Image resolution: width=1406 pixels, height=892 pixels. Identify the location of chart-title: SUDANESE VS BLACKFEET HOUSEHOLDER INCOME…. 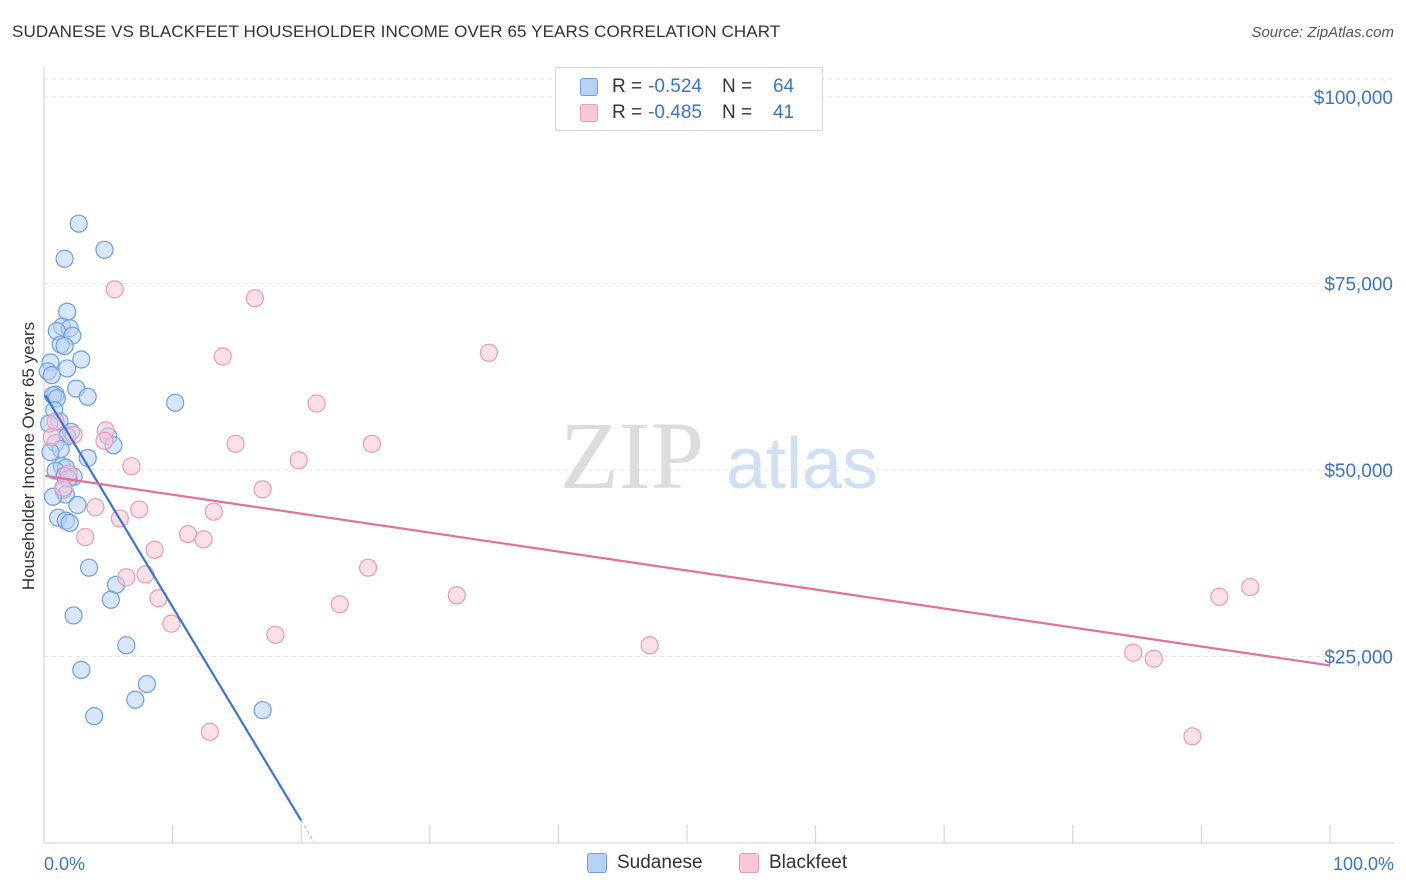
(396, 31).